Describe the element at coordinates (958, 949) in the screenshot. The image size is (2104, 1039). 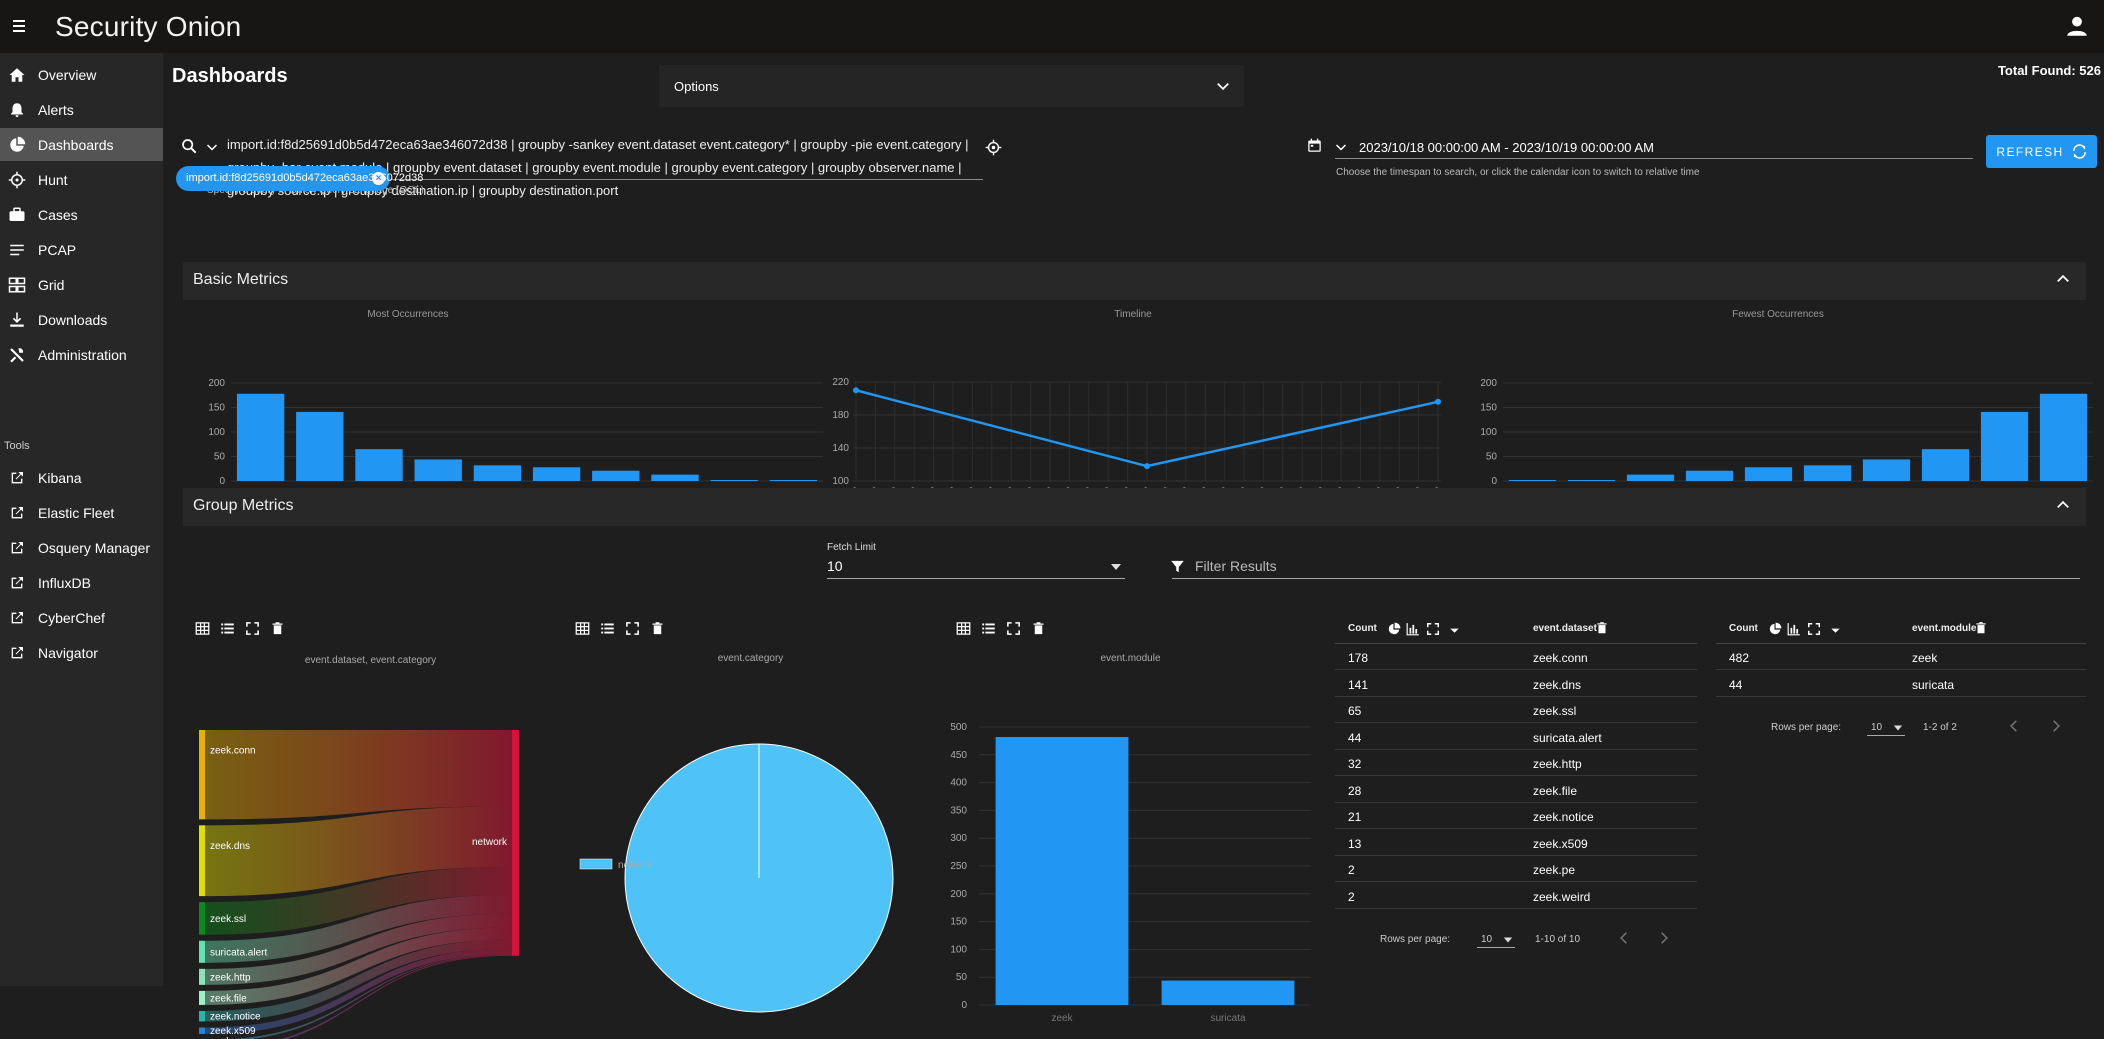
I see `y-tick-label: 100` at that location.